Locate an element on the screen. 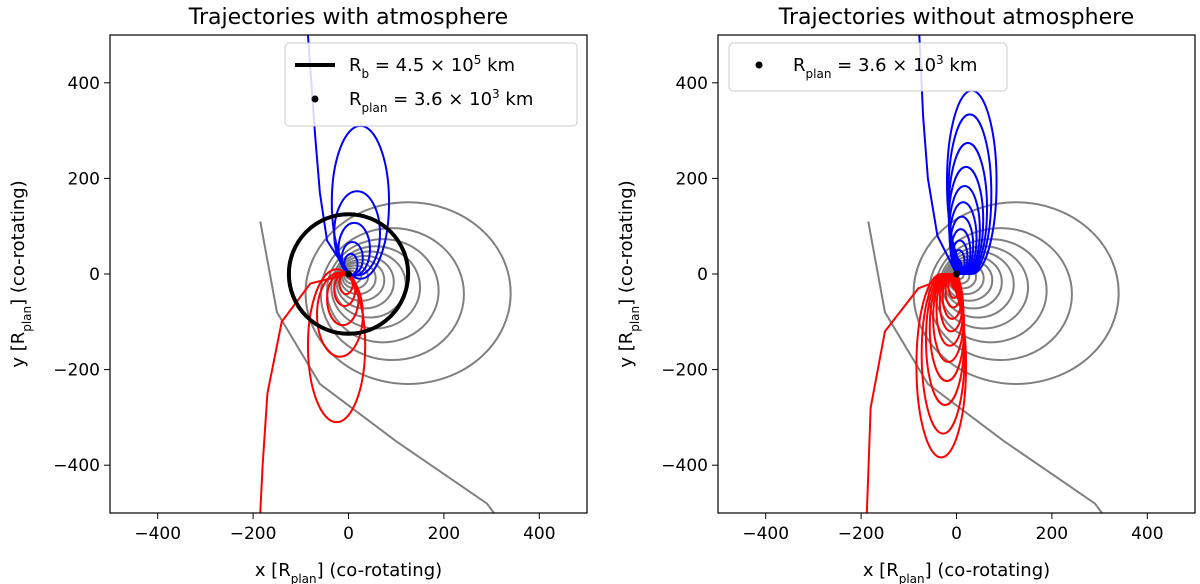  chart-title: Trajectories with atmosphere is located at coordinates (348, 17).